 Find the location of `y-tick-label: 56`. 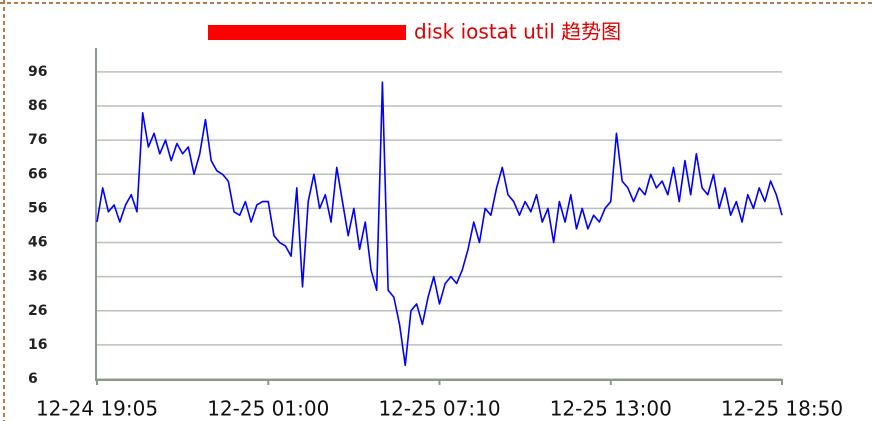

y-tick-label: 56 is located at coordinates (37, 208).